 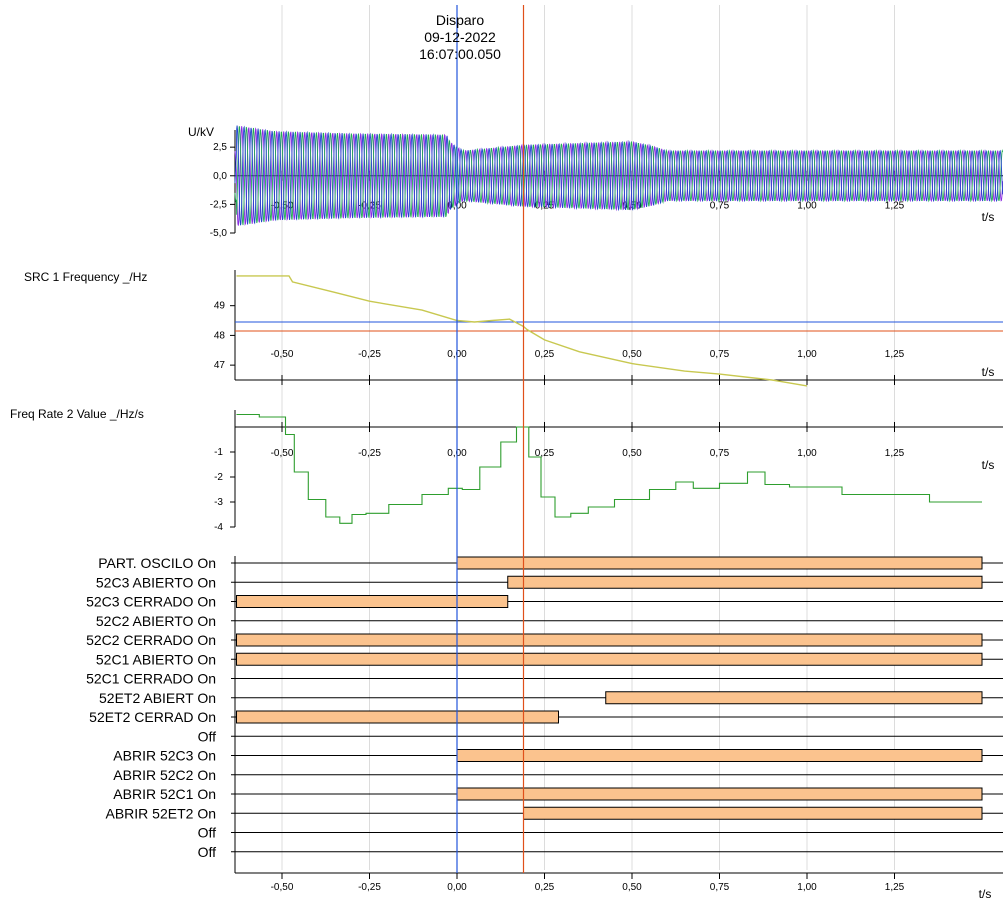 What do you see at coordinates (220, 306) in the screenshot?
I see `y-tick-label: 49` at bounding box center [220, 306].